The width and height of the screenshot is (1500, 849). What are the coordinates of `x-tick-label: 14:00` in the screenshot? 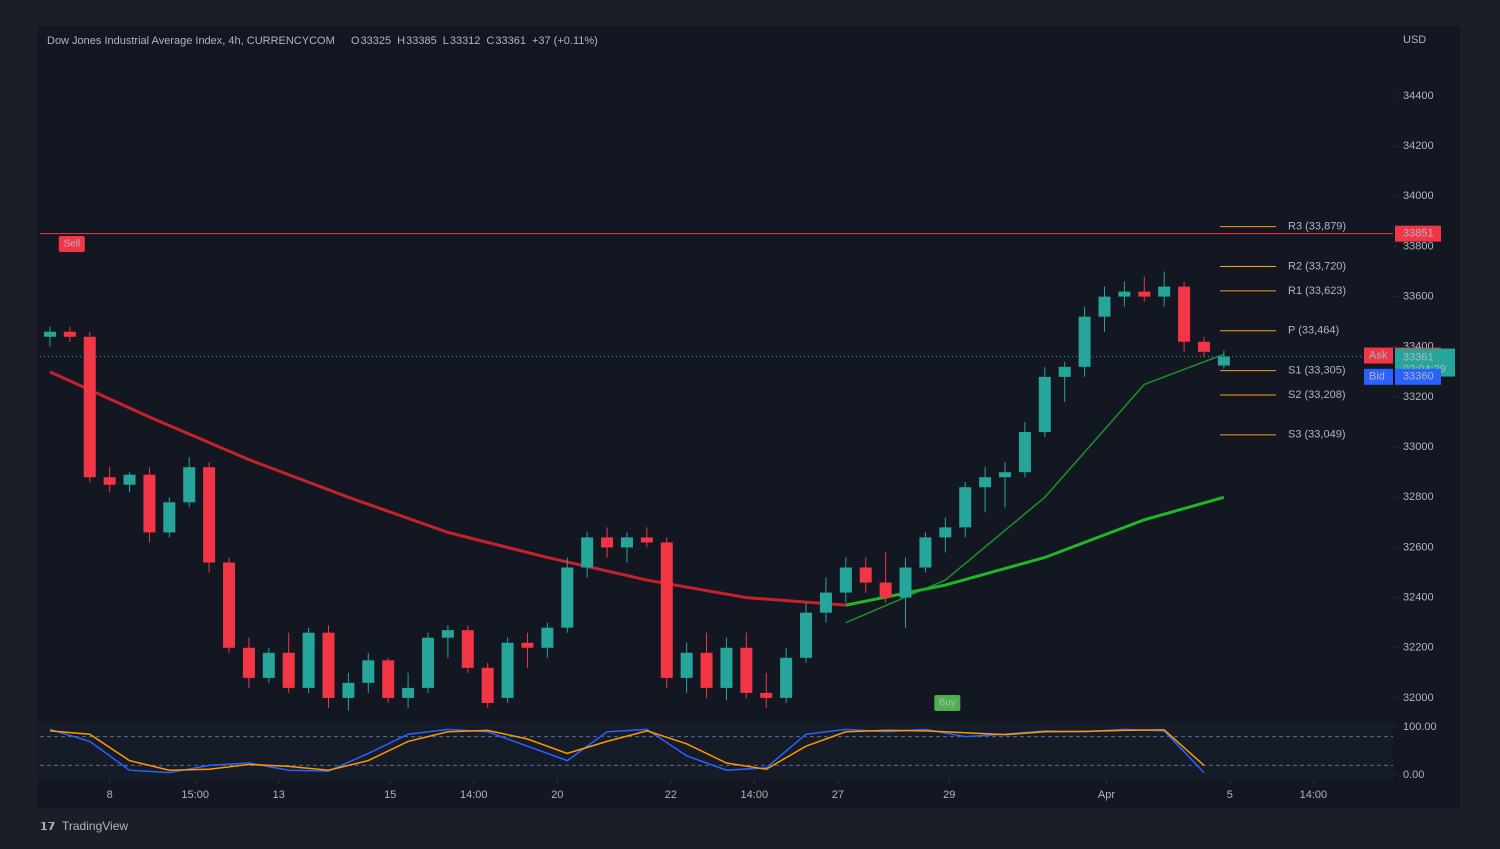 It's located at (755, 795).